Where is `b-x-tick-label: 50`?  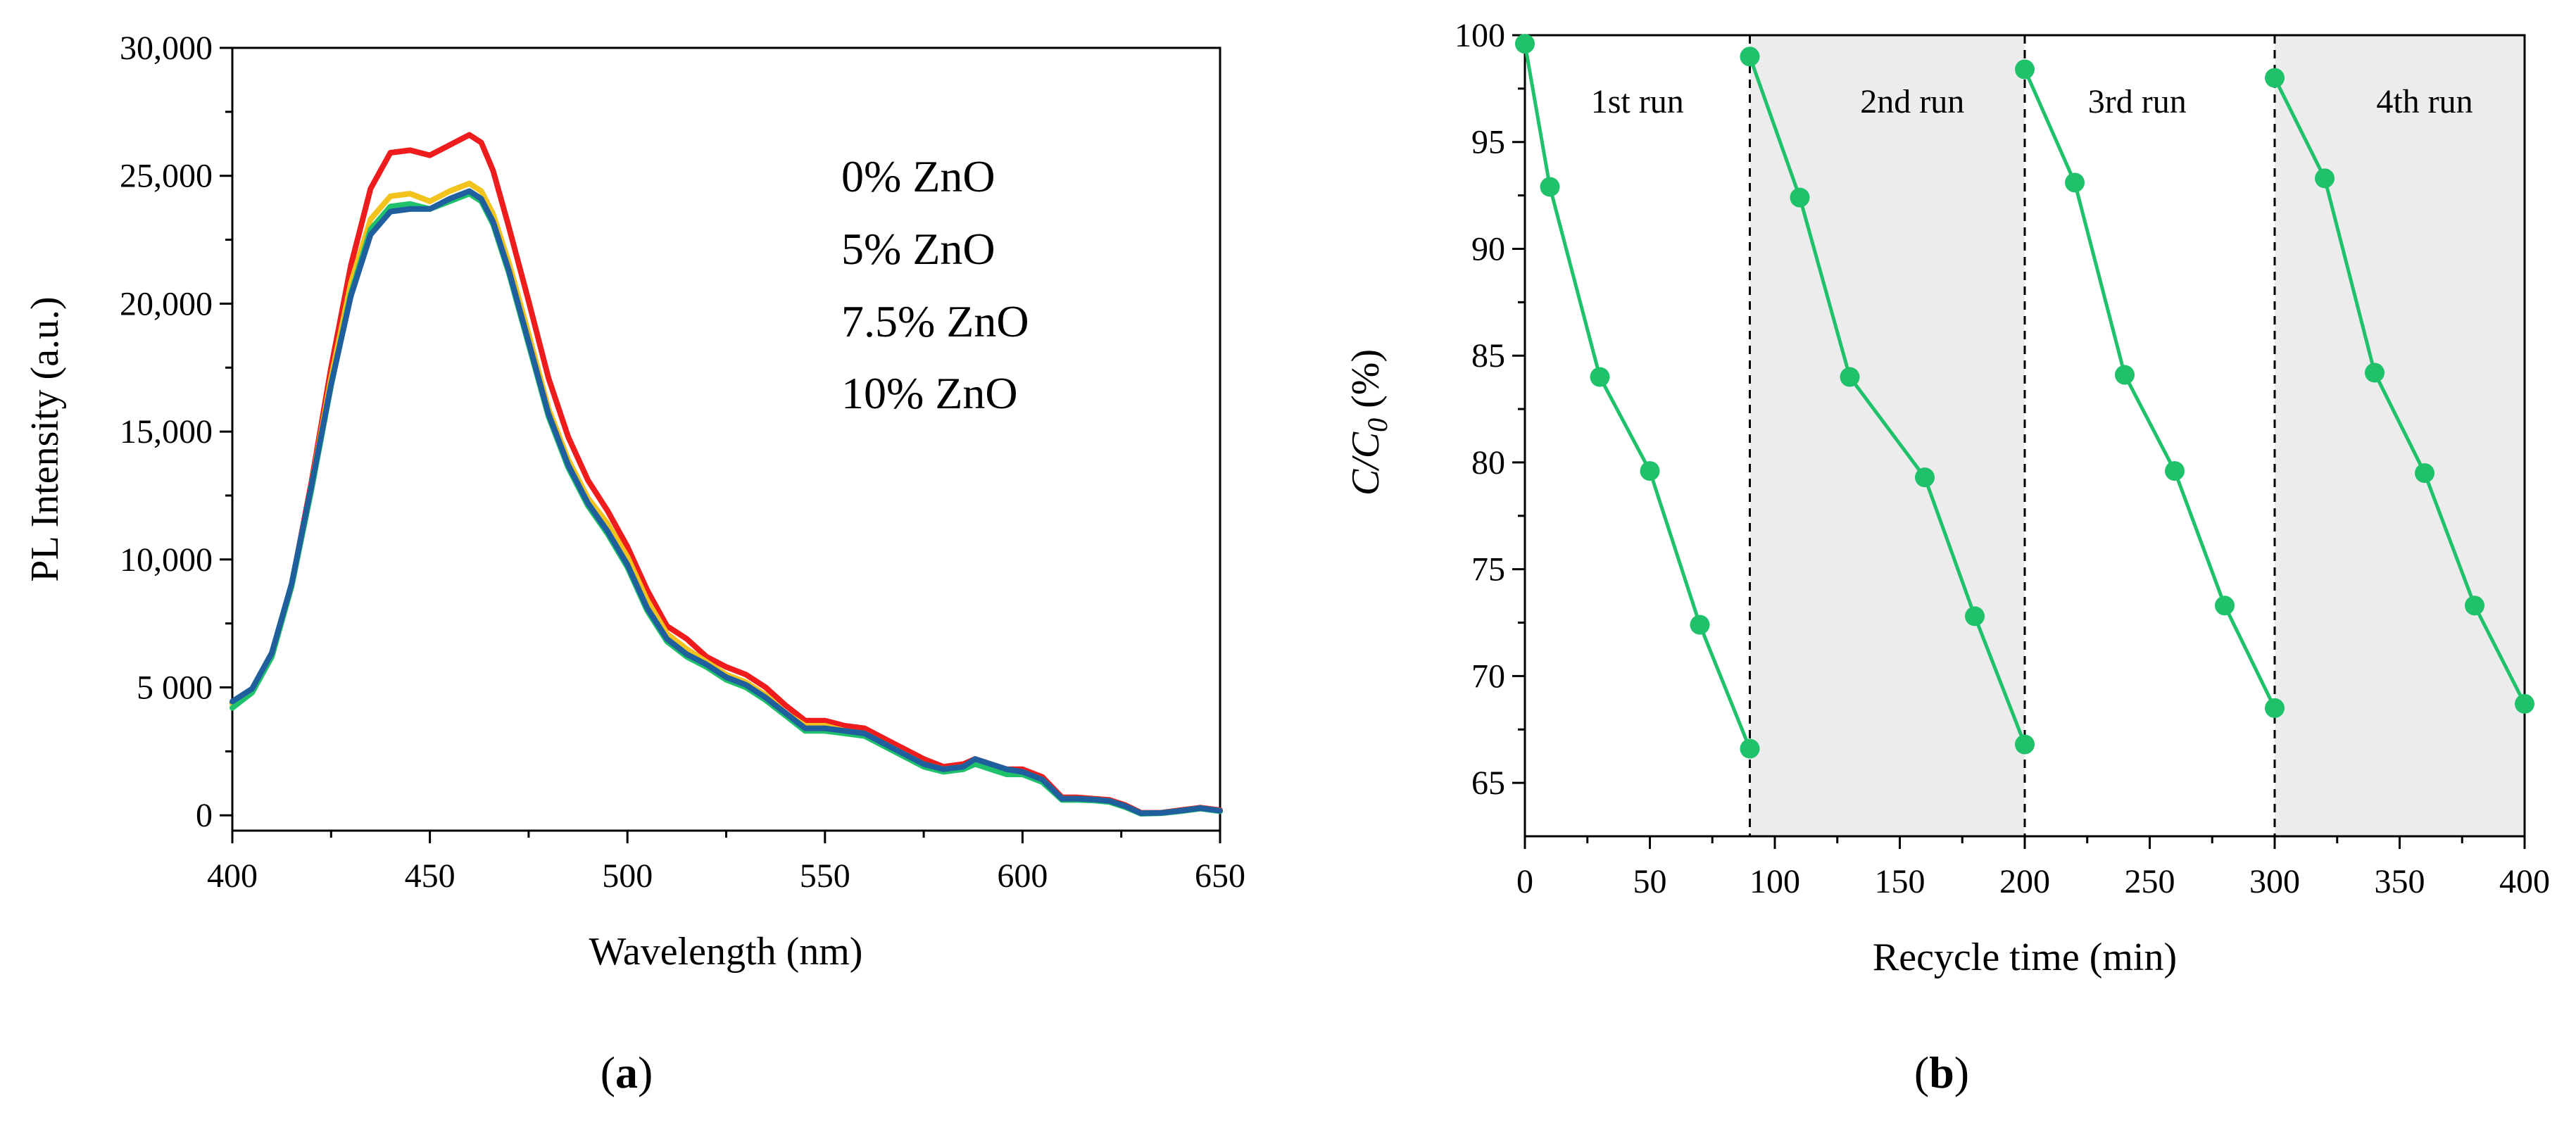
b-x-tick-label: 50 is located at coordinates (1650, 881).